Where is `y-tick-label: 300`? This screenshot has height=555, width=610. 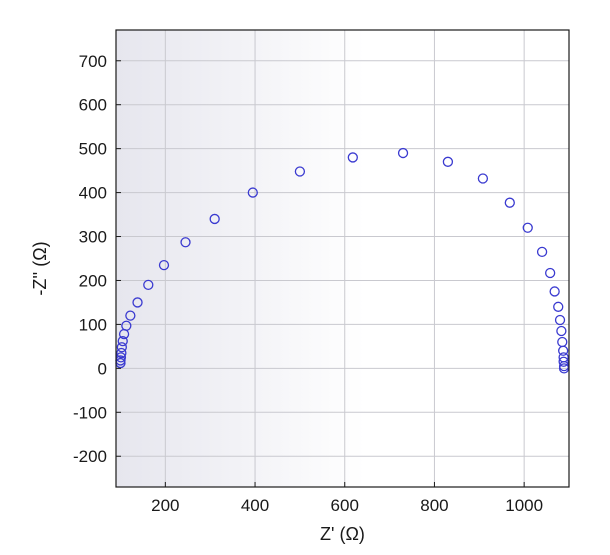
y-tick-label: 300 is located at coordinates (93, 237).